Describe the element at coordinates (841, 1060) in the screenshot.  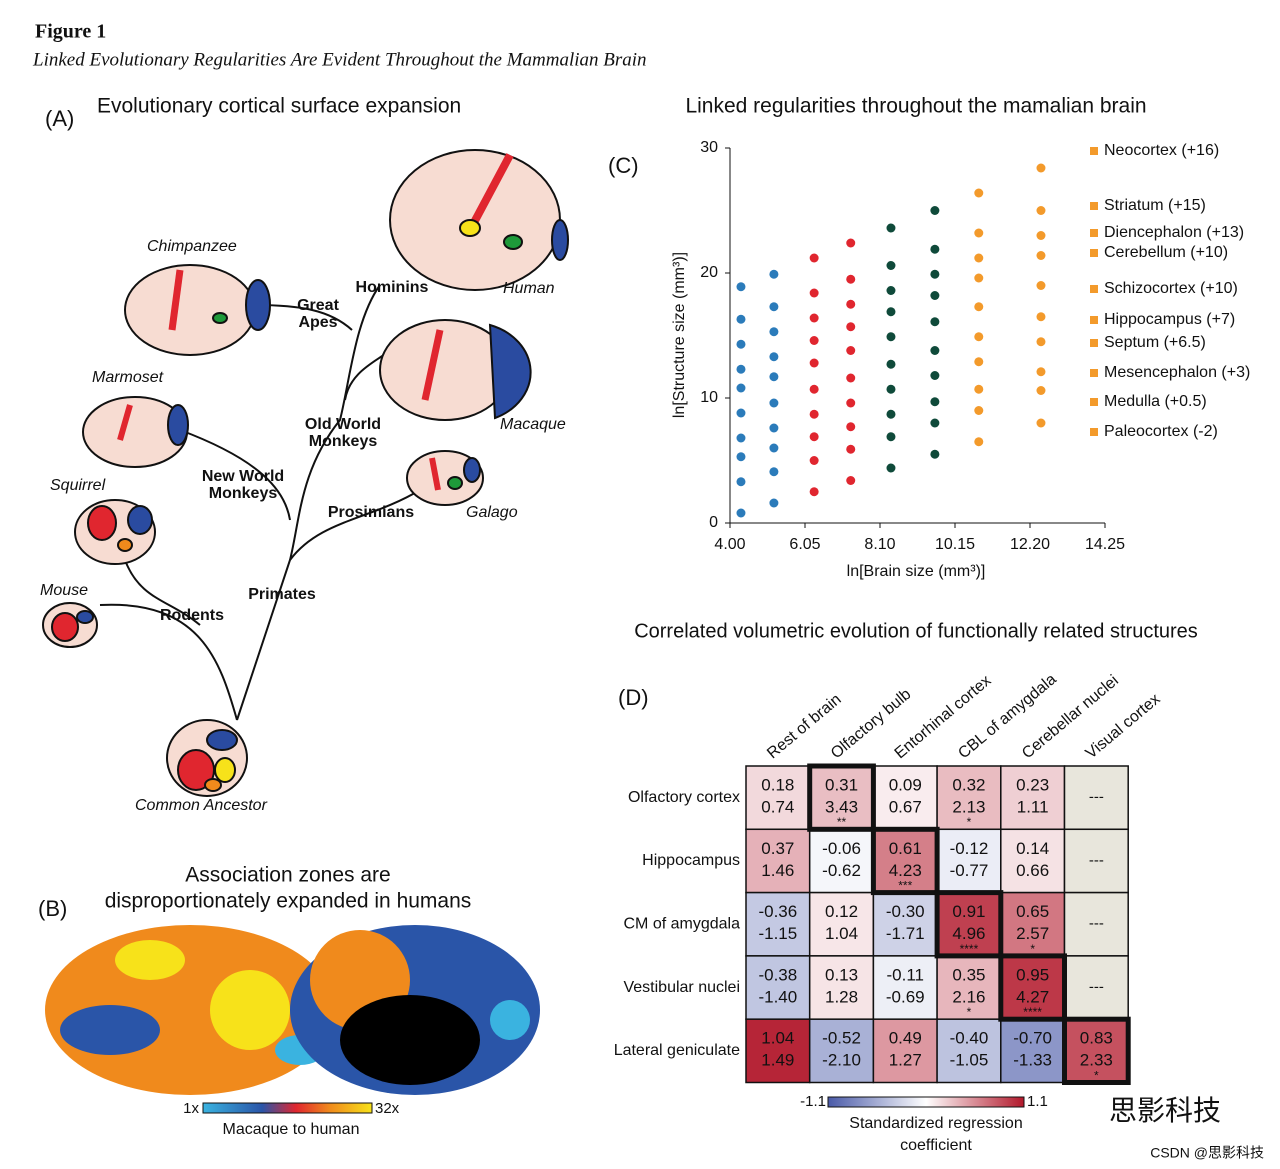
I see `cell-t: -2.10` at that location.